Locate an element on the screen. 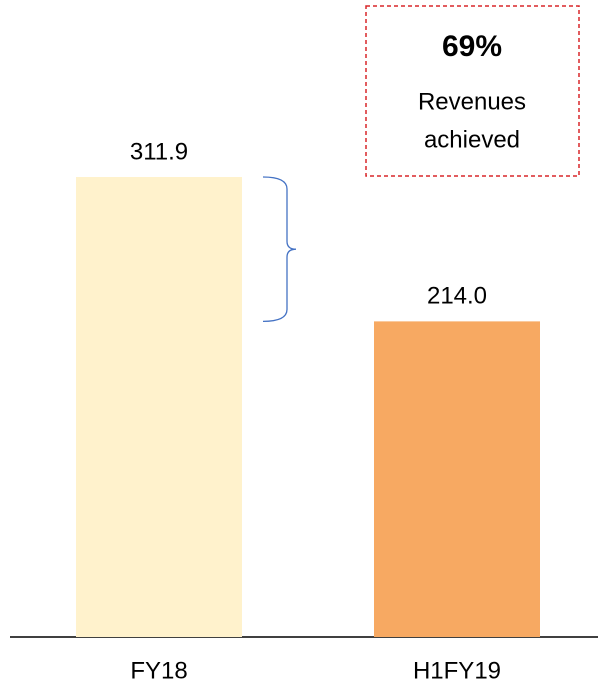 The height and width of the screenshot is (697, 598). x-tick-label: FY18 is located at coordinates (158, 670).